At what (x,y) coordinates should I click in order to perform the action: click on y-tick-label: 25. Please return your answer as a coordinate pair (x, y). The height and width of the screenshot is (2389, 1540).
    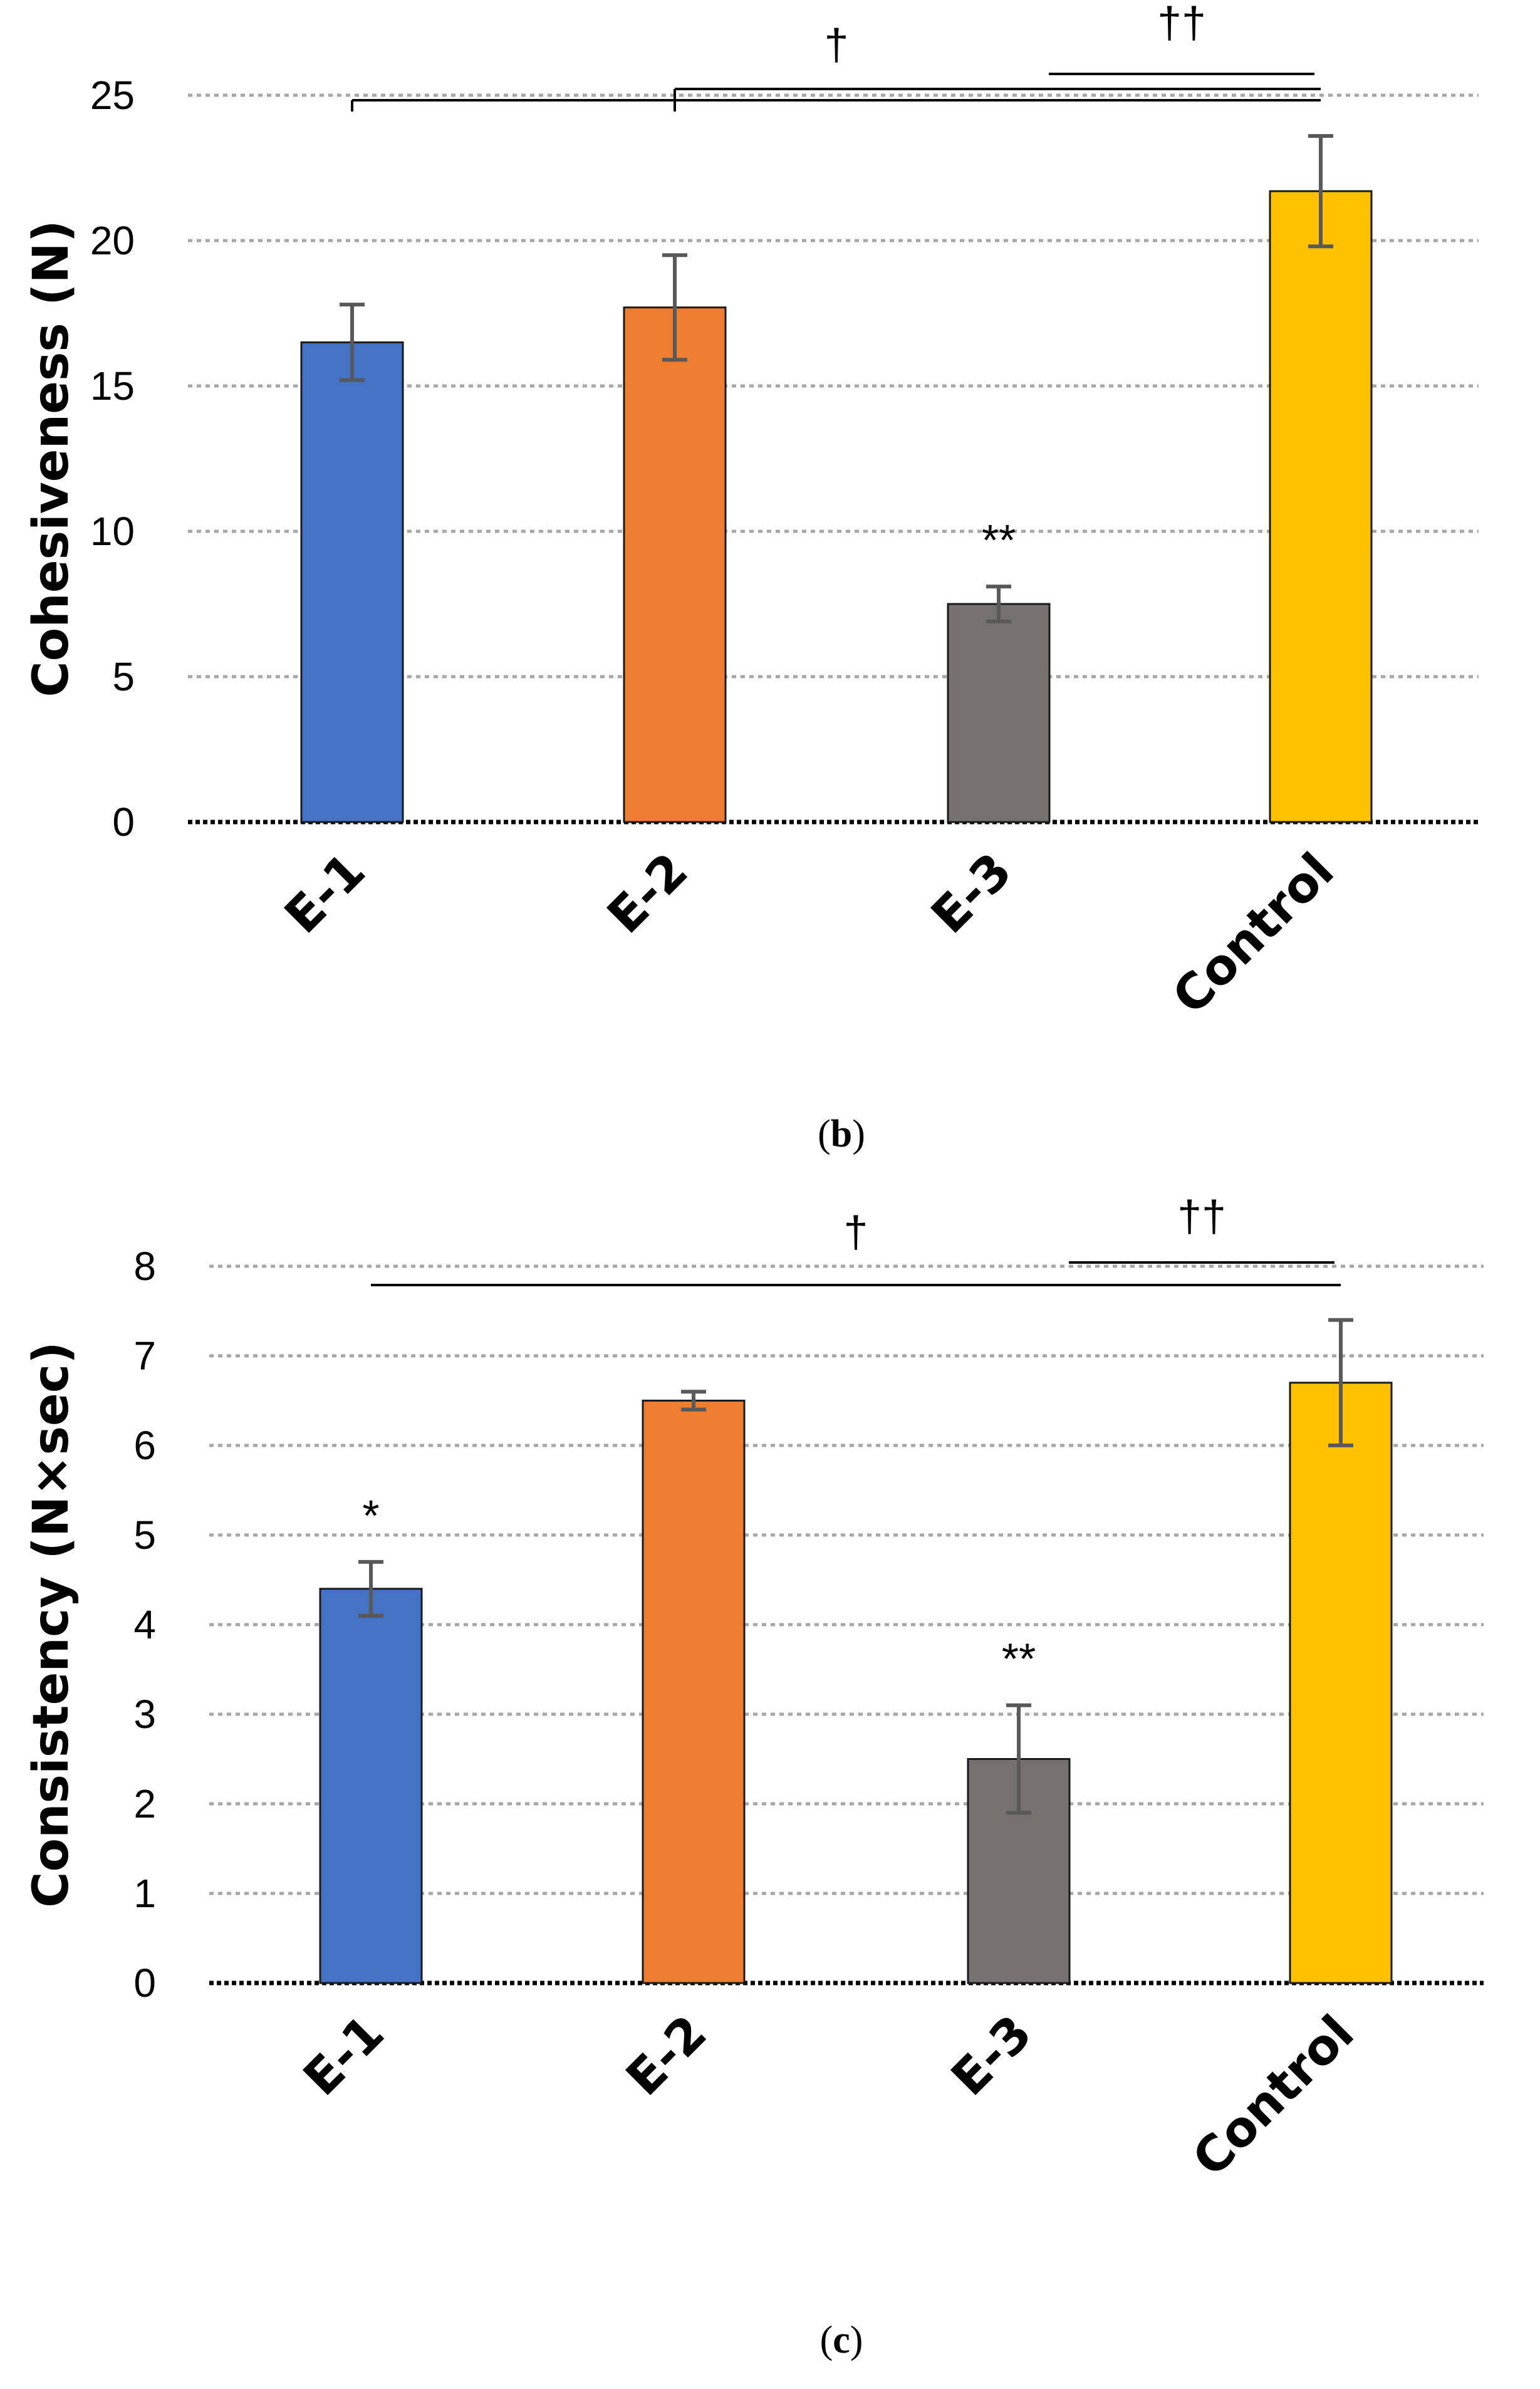
    Looking at the image, I should click on (112, 96).